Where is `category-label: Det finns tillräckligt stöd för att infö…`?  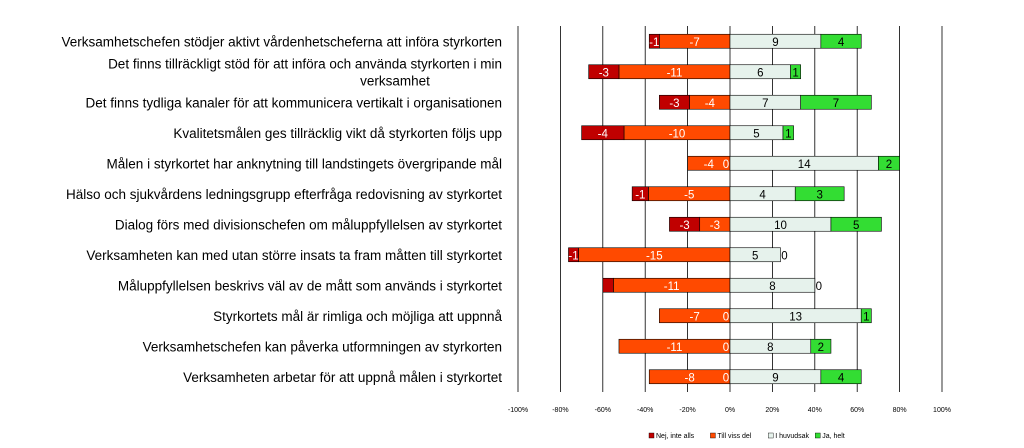 category-label: Det finns tillräckligt stöd för att infö… is located at coordinates (305, 63).